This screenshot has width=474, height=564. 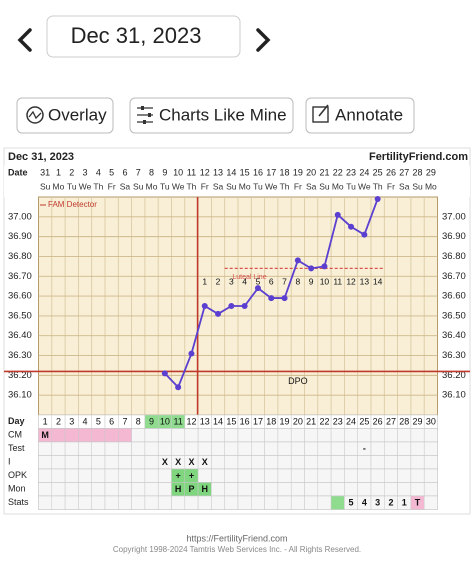 What do you see at coordinates (258, 281) in the screenshot?
I see `dpo-number: 5` at bounding box center [258, 281].